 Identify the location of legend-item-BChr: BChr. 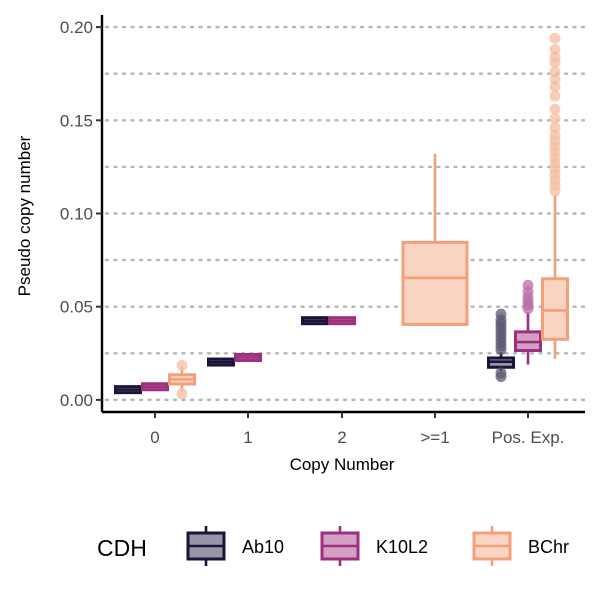
(520, 546).